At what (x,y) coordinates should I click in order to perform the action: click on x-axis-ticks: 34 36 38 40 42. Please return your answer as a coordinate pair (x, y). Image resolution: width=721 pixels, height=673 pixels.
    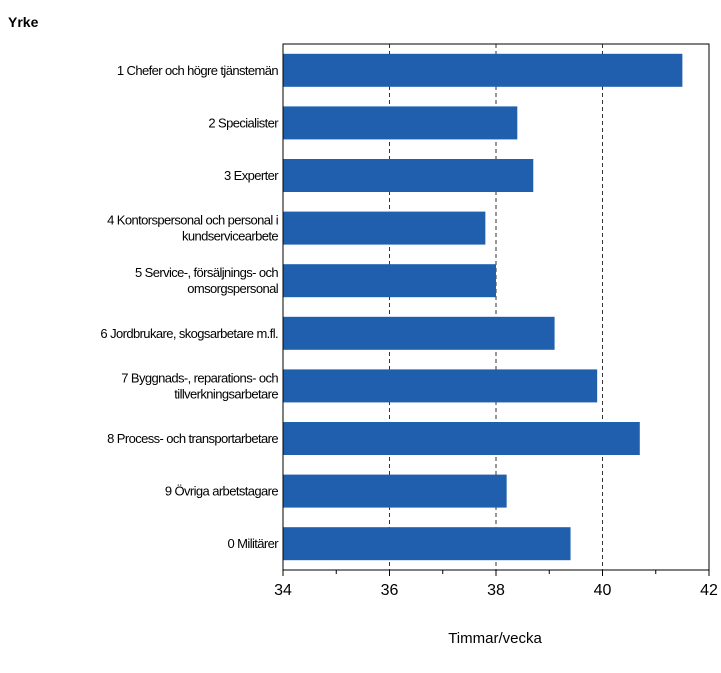
    Looking at the image, I should click on (496, 584).